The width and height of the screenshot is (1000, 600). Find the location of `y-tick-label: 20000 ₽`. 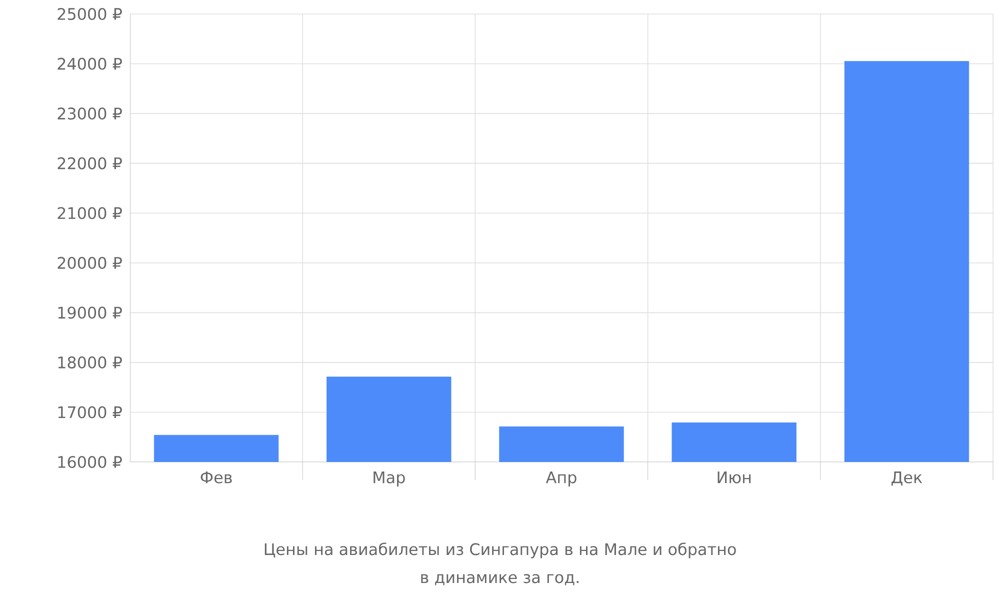

y-tick-label: 20000 ₽ is located at coordinates (90, 262).